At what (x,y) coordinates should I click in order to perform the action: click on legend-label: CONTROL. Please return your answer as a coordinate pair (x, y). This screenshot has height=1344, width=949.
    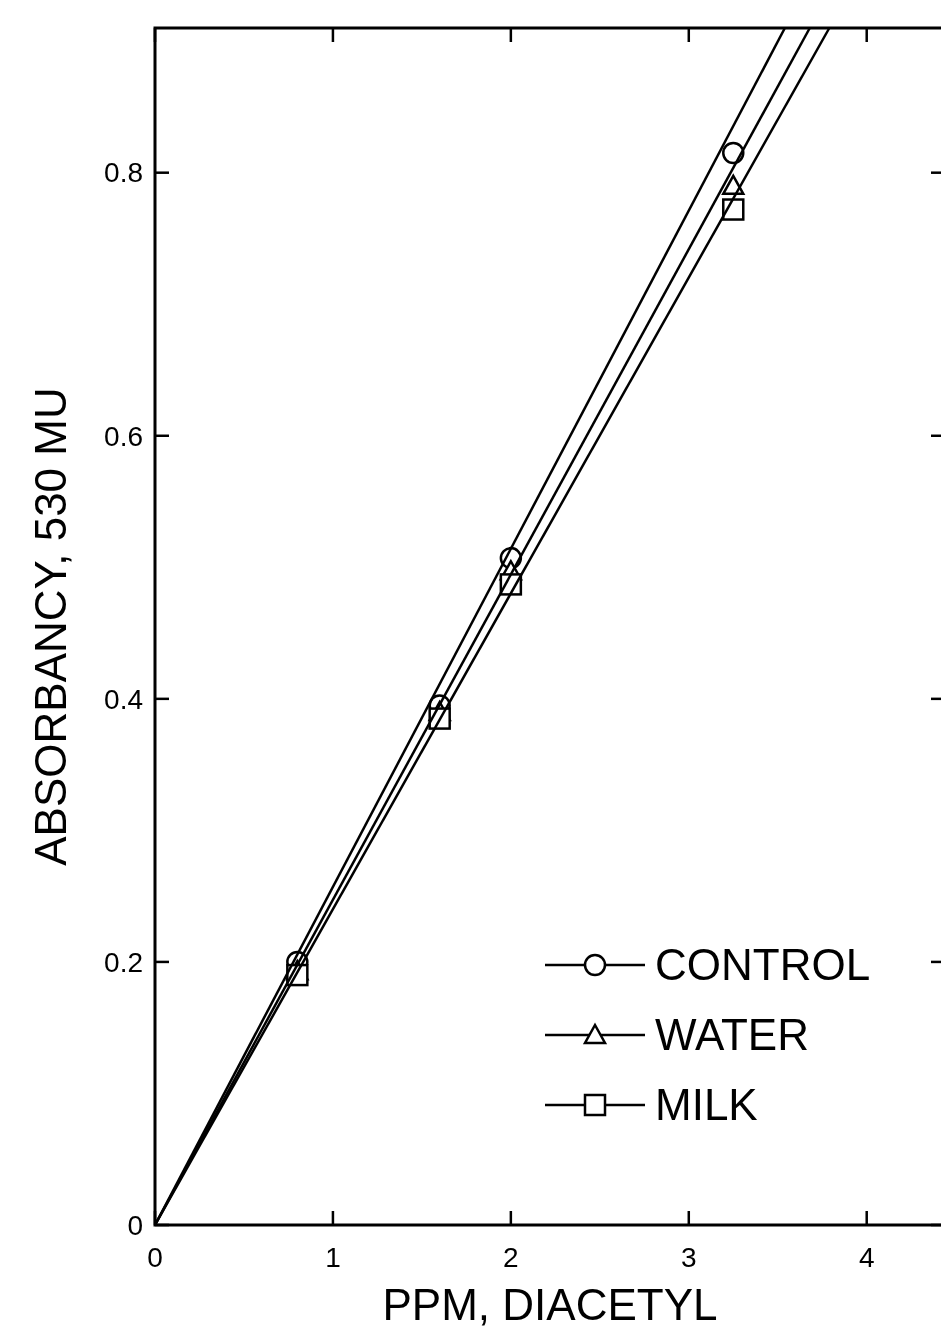
    Looking at the image, I should click on (763, 965).